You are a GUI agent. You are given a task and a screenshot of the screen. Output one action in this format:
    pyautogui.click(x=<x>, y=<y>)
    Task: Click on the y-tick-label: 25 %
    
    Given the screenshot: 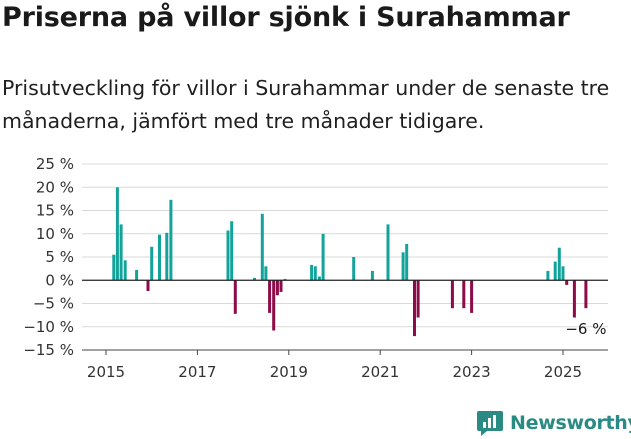 What is the action you would take?
    pyautogui.click(x=55, y=164)
    